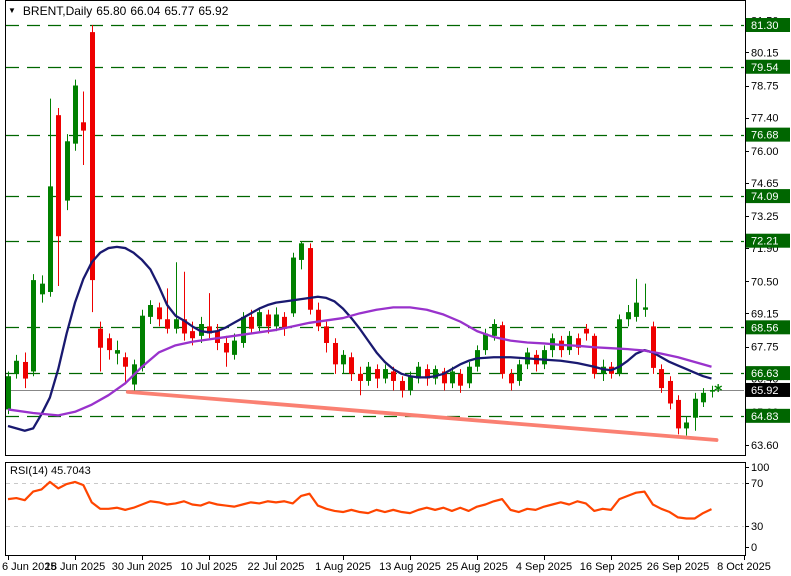  I want to click on price-tick-label: 67.75, so click(765, 348).